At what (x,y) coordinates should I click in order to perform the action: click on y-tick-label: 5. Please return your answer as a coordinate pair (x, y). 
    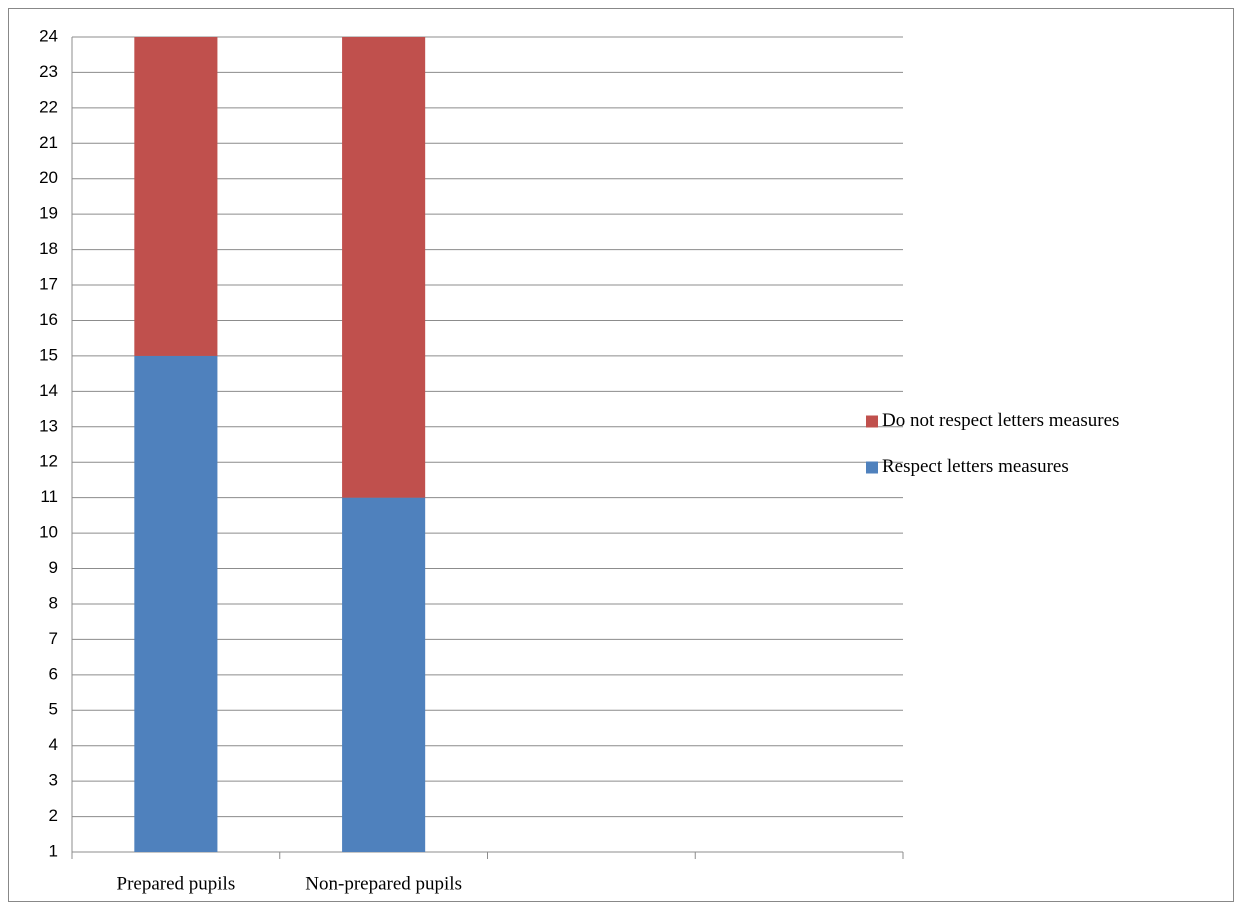
    Looking at the image, I should click on (53, 709).